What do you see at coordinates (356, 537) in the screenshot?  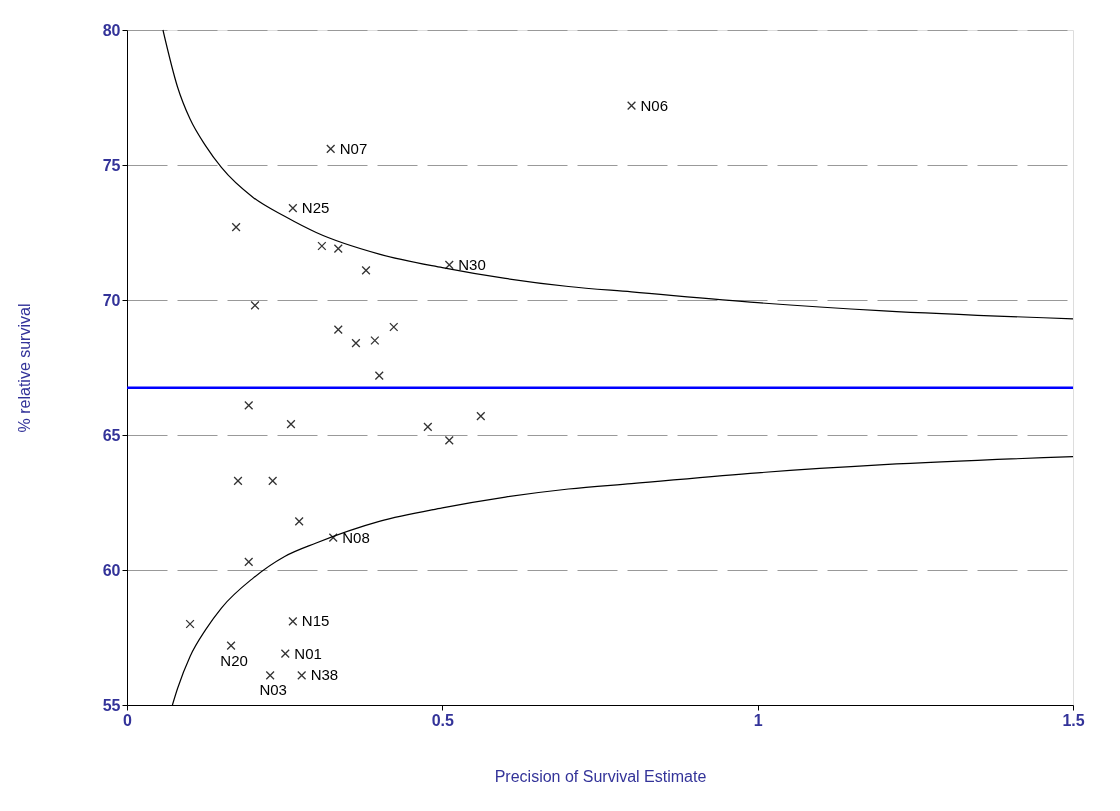 I see `annotation: N08` at bounding box center [356, 537].